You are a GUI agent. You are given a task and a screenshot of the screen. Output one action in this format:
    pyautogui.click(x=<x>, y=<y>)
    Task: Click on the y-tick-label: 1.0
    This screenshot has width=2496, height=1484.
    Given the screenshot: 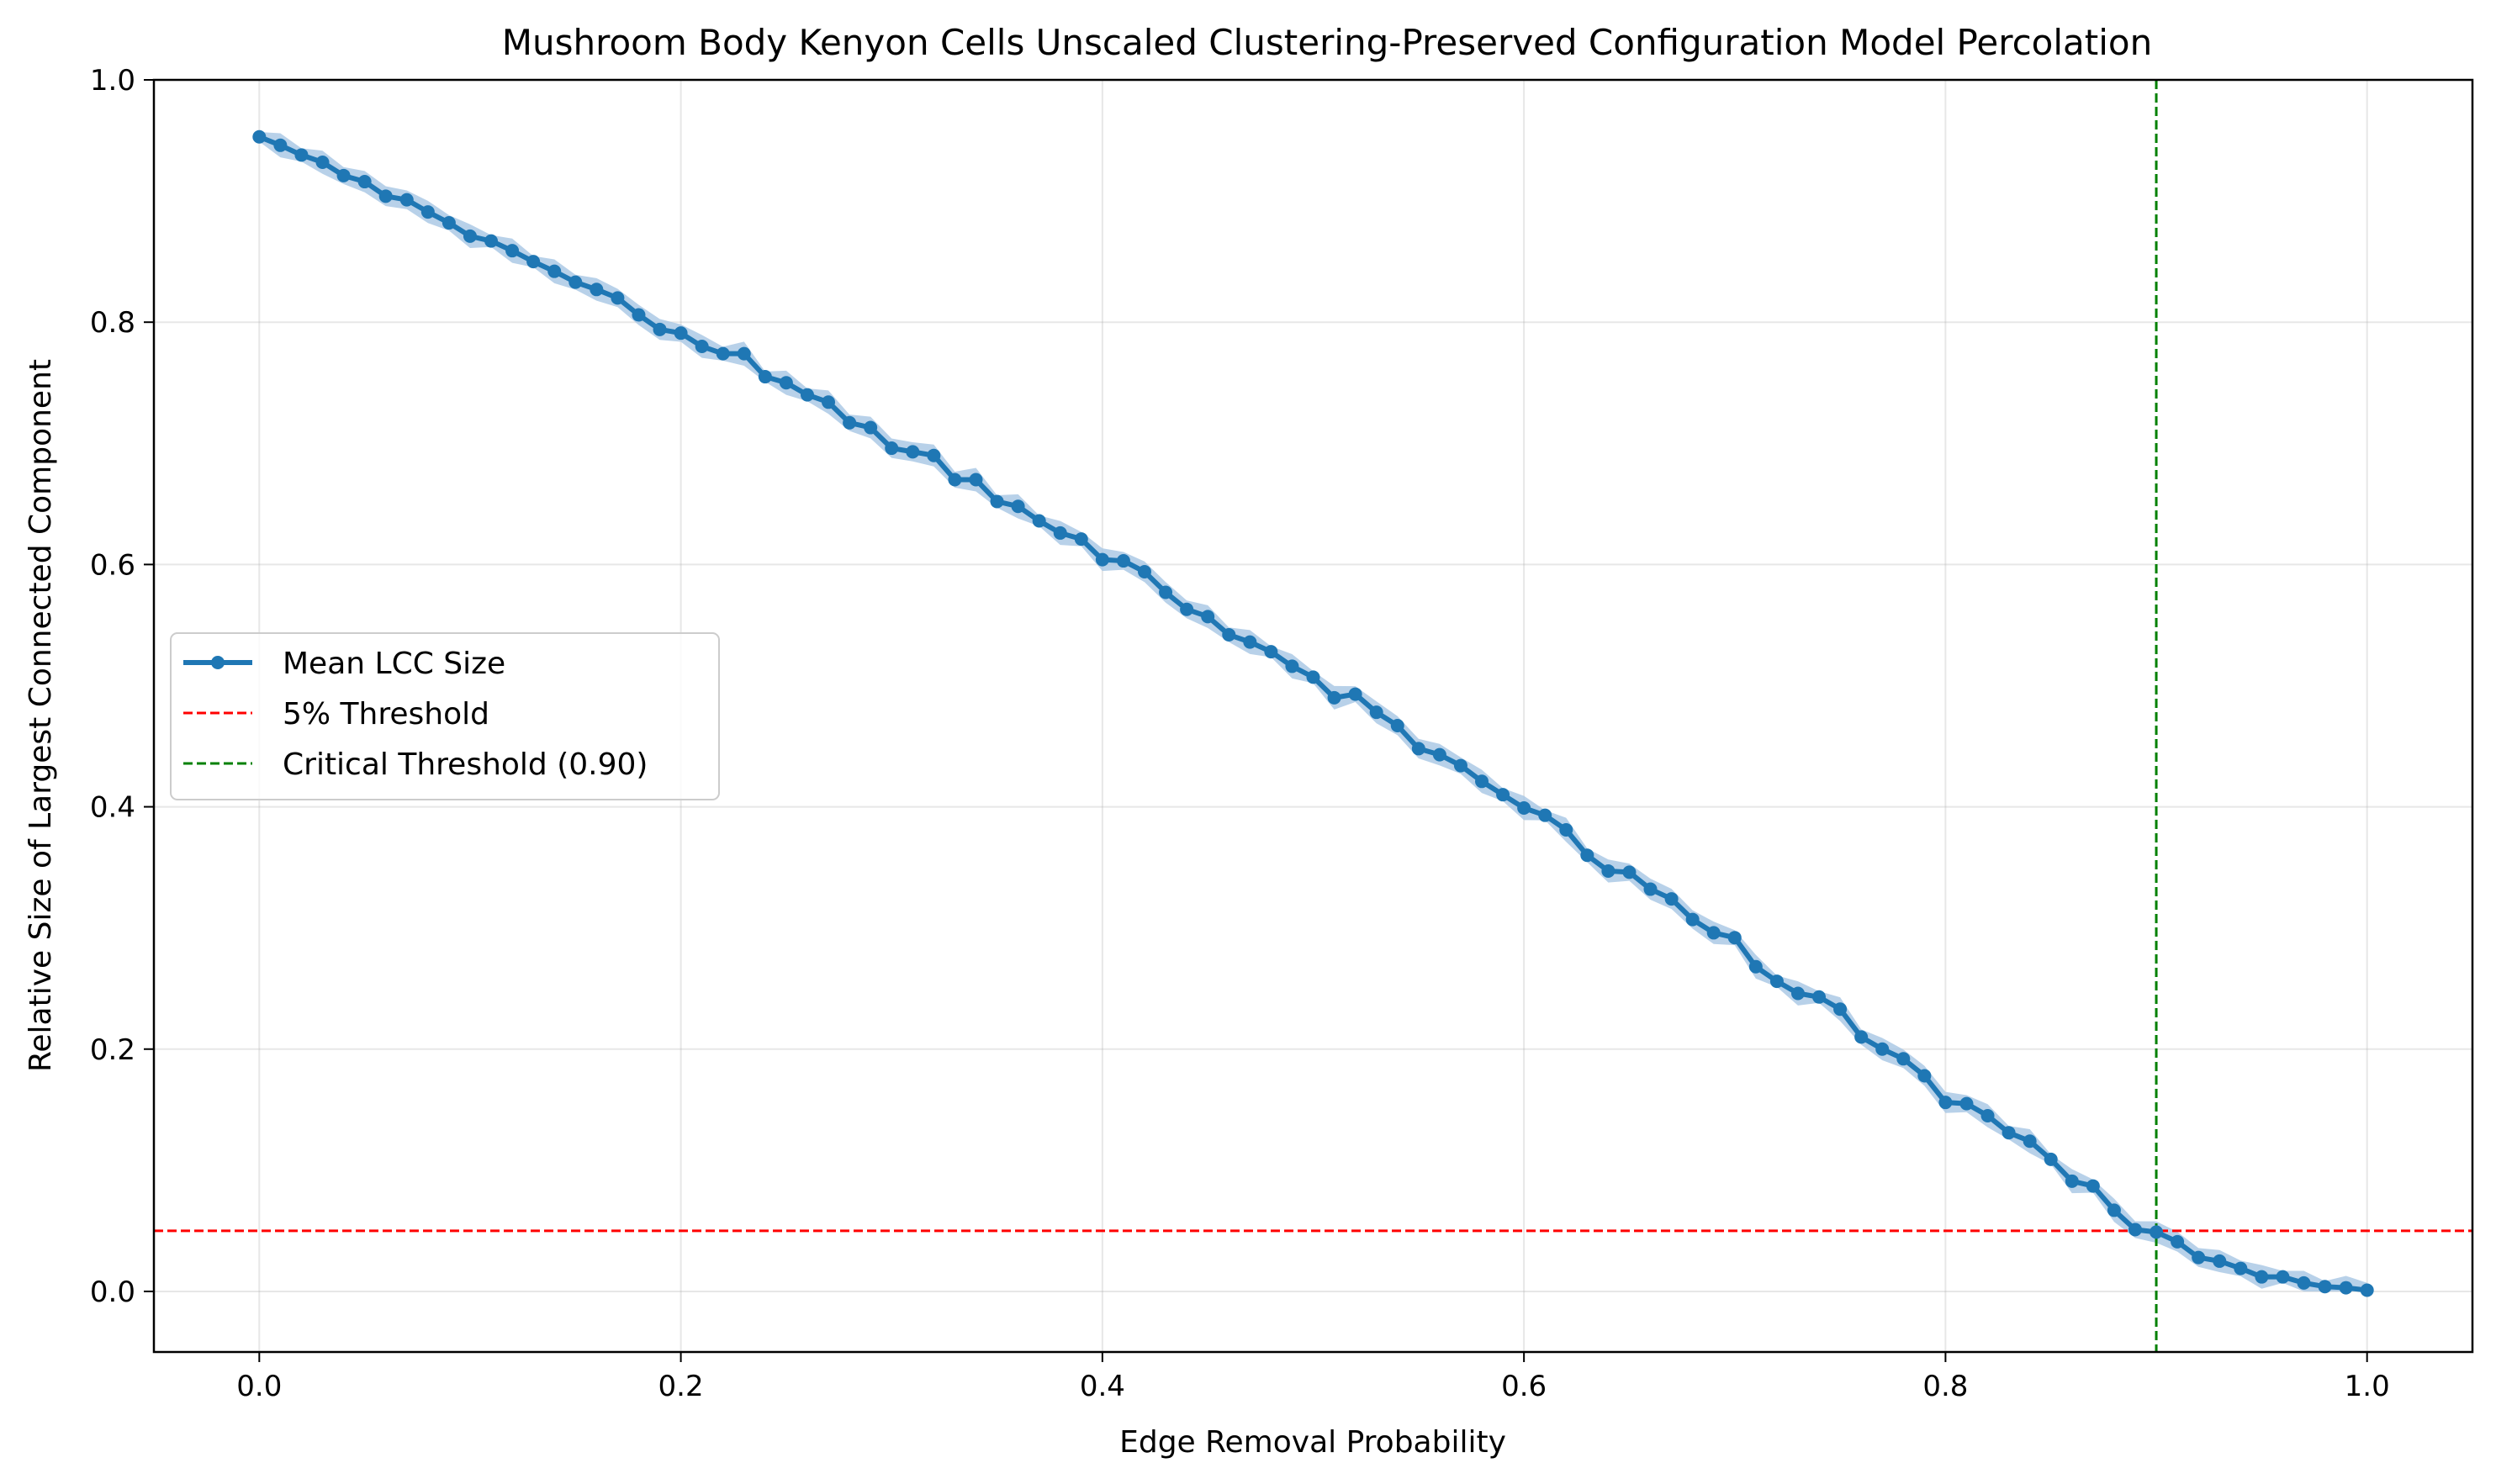 What is the action you would take?
    pyautogui.click(x=112, y=81)
    